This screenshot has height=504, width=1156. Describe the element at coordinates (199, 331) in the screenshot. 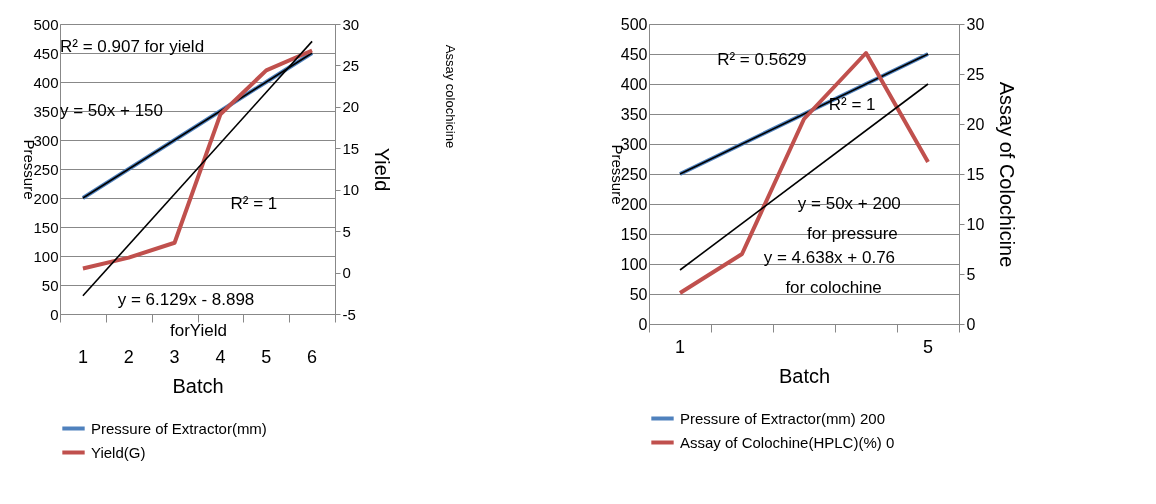

I see `text: forYield` at that location.